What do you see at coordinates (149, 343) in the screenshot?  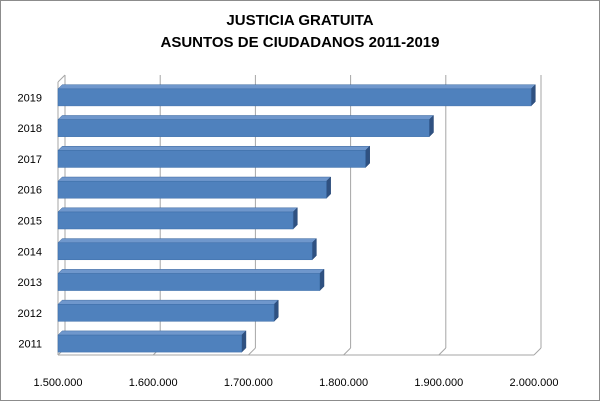 I see `bar-2011` at bounding box center [149, 343].